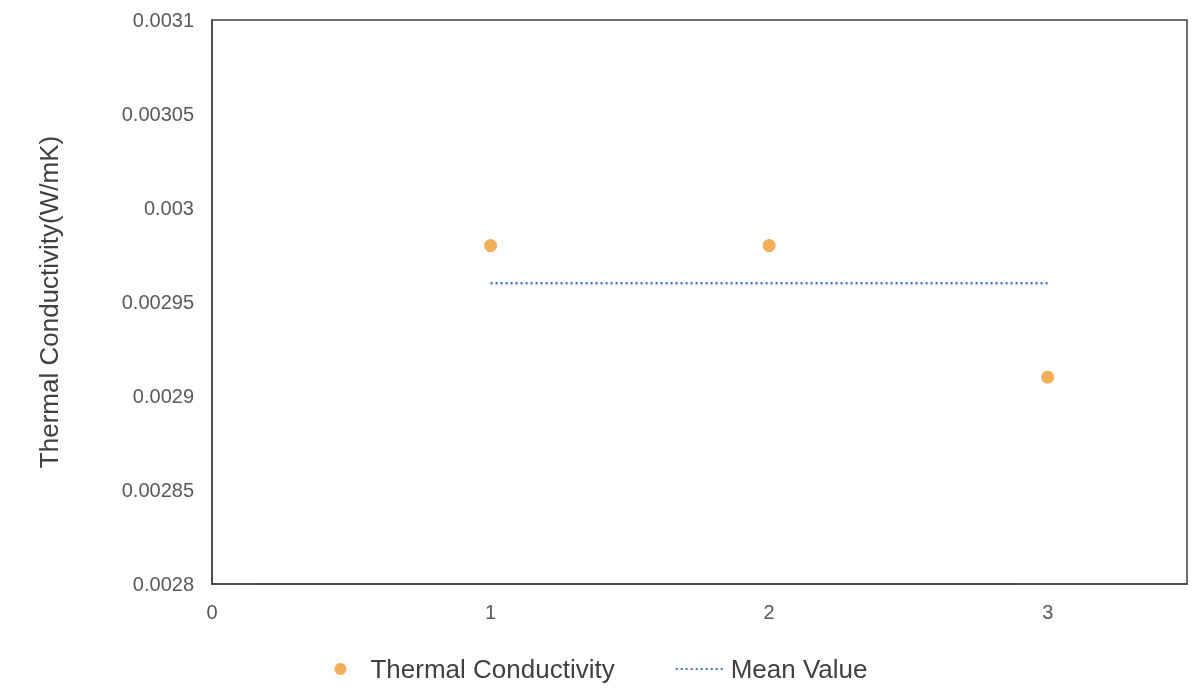  Describe the element at coordinates (163, 584) in the screenshot. I see `y-tick-label: 0.0028` at that location.